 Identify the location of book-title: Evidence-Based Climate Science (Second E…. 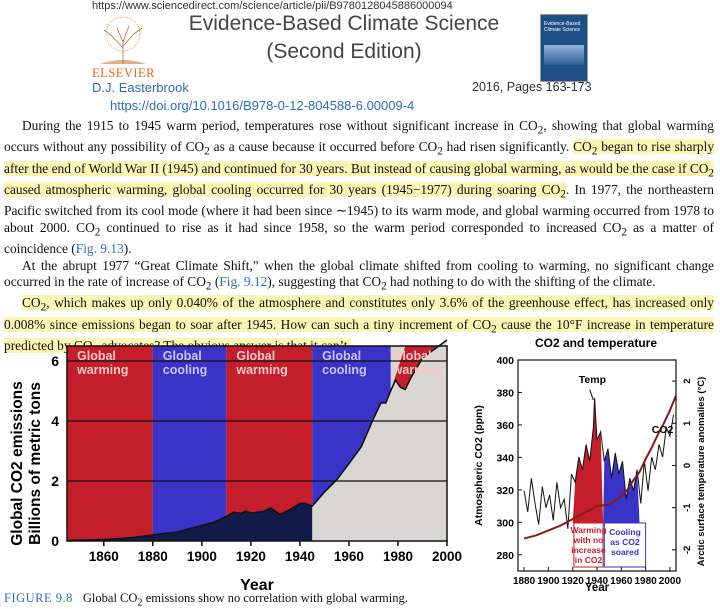
(344, 37).